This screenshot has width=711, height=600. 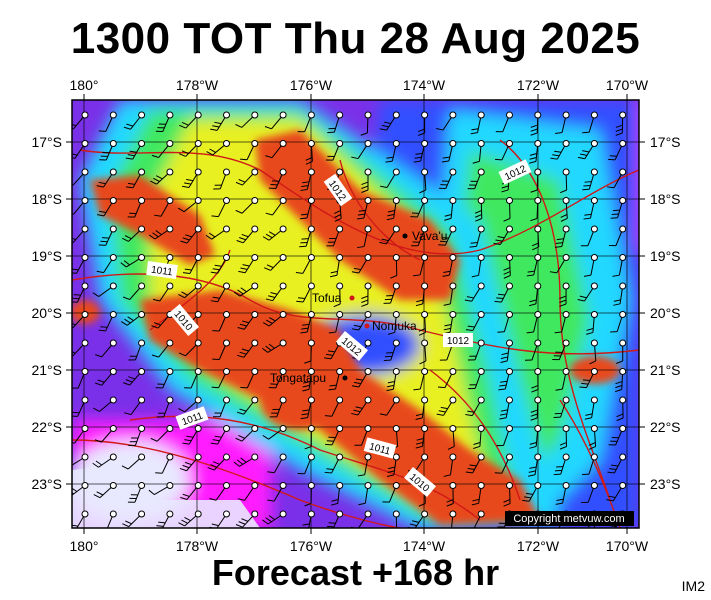 What do you see at coordinates (197, 546) in the screenshot?
I see `lon-label: 178°W` at bounding box center [197, 546].